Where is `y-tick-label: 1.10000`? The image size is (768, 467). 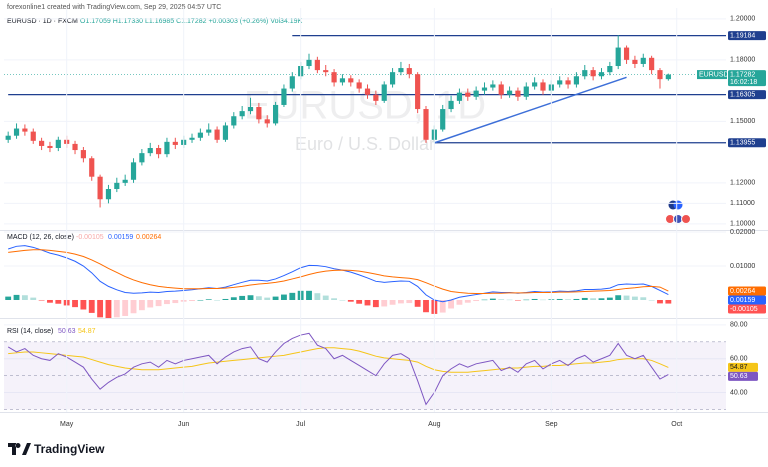
y-tick-label: 1.10000 is located at coordinates (742, 224).